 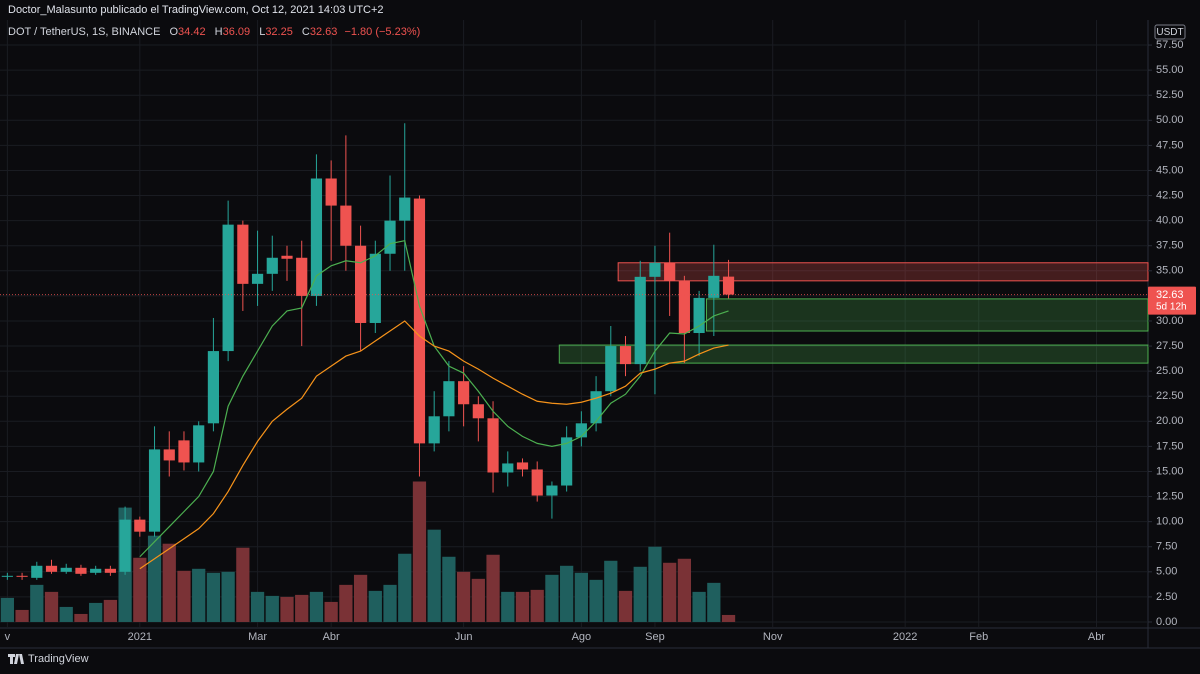 I want to click on y-tick-label: 0.00, so click(x=1166, y=622).